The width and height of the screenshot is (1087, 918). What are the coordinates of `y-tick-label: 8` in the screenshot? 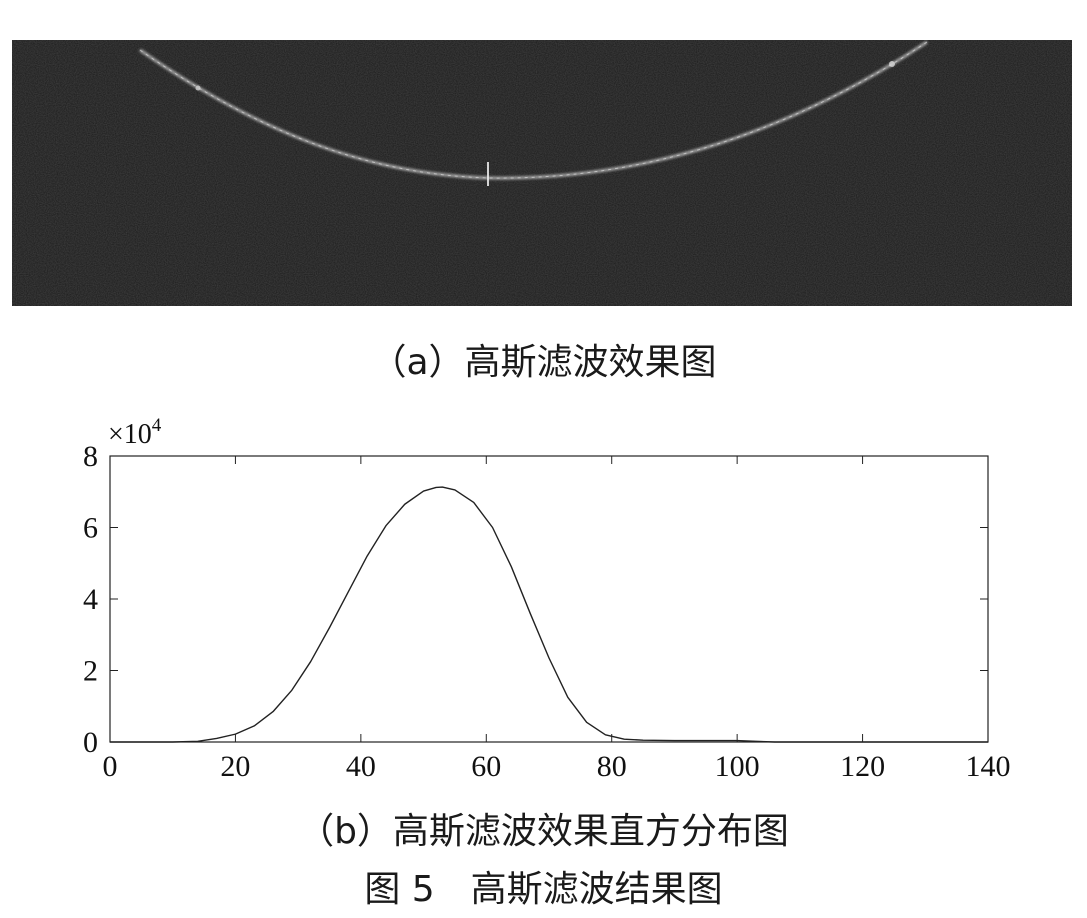 It's located at (90, 456).